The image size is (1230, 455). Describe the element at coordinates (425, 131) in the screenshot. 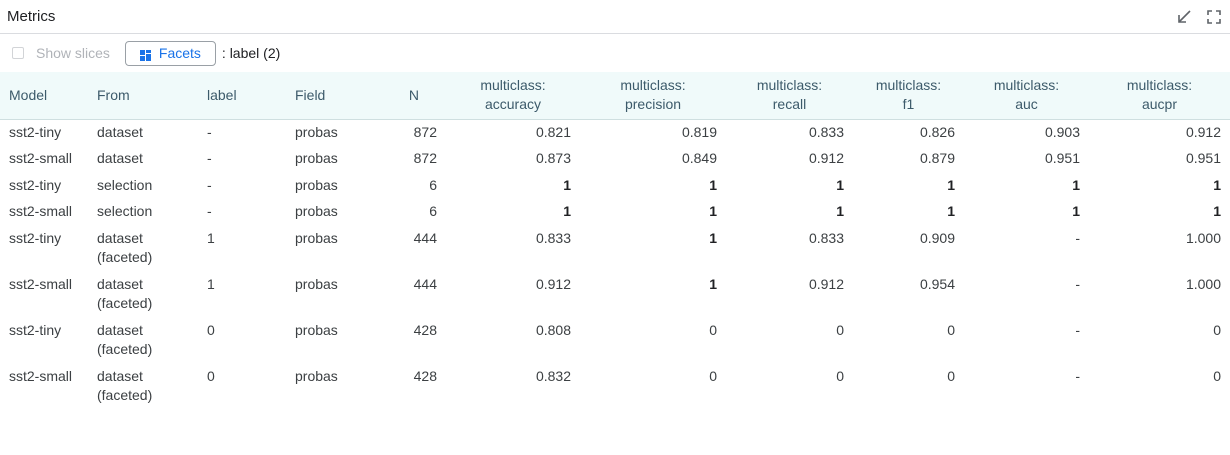

I see `table-cell: 872` at that location.